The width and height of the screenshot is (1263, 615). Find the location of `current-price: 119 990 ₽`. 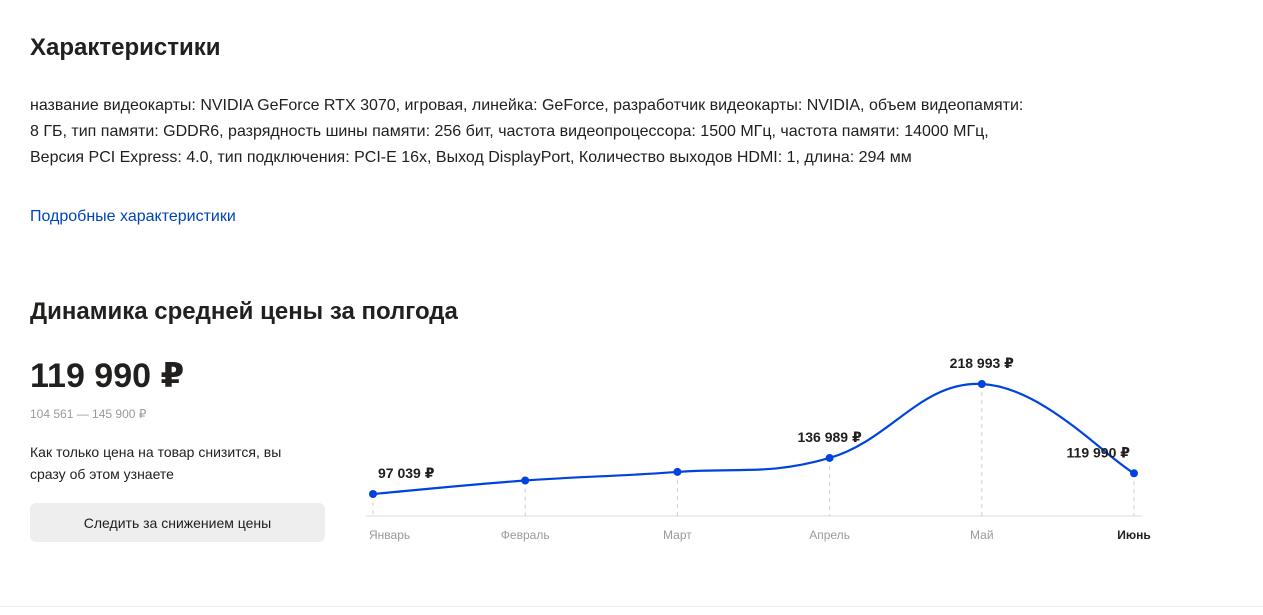

current-price: 119 990 ₽ is located at coordinates (107, 376).